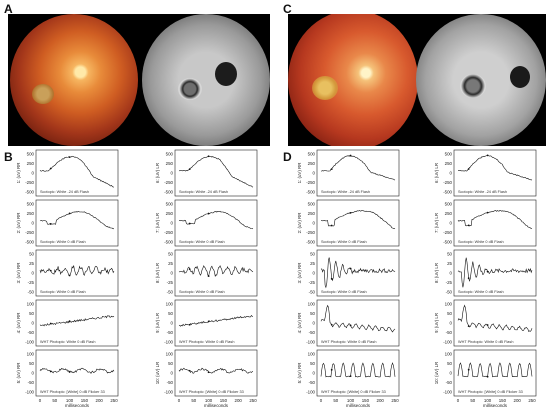  I want to click on erg-xtick-label: 0, so click(321, 400).